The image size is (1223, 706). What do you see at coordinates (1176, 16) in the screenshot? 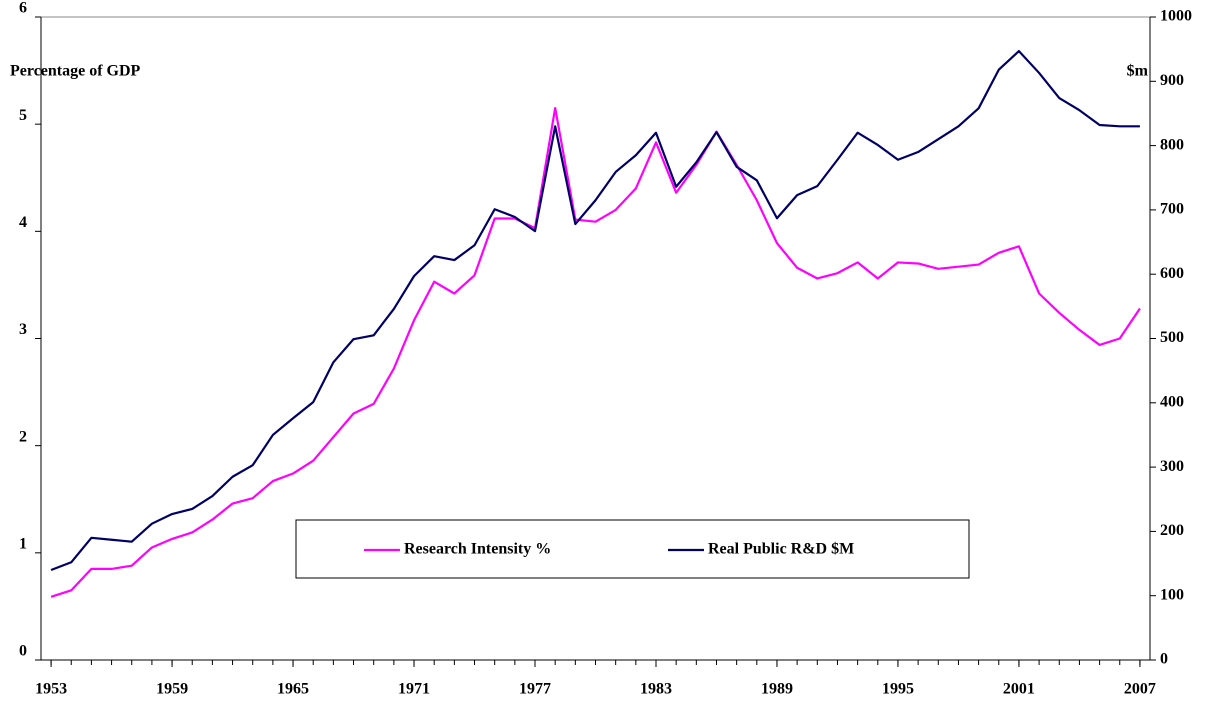
I see `y2-tick-label: 1000` at bounding box center [1176, 16].